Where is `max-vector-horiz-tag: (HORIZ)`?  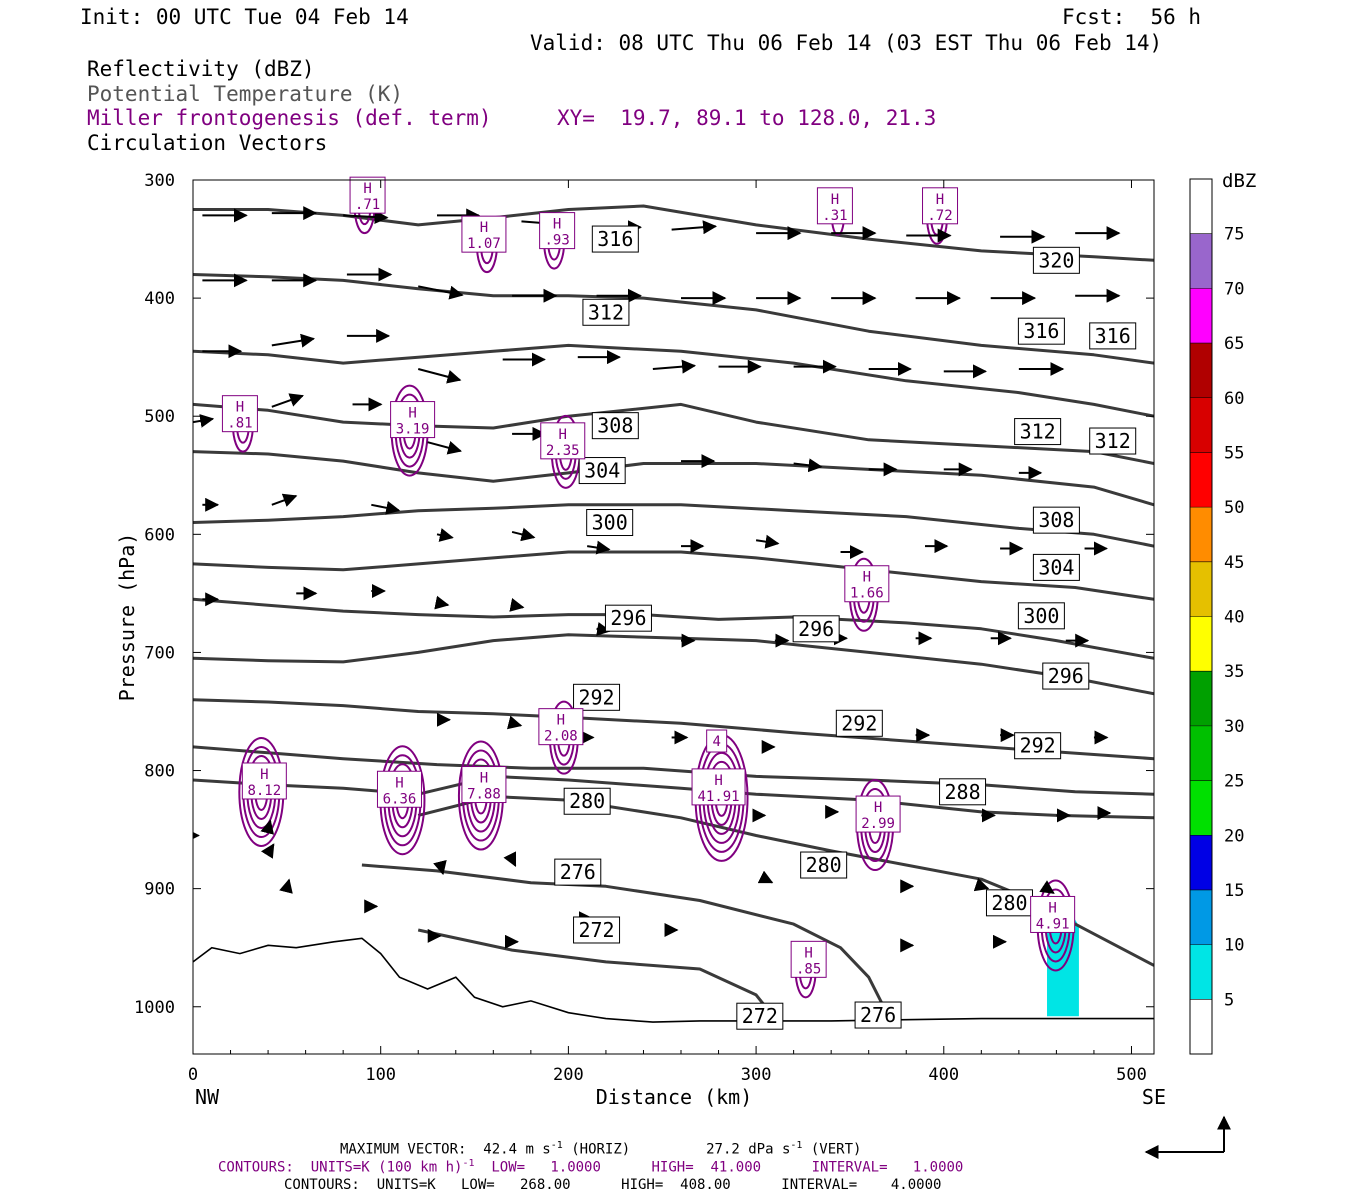 max-vector-horiz-tag: (HORIZ) is located at coordinates (601, 1149).